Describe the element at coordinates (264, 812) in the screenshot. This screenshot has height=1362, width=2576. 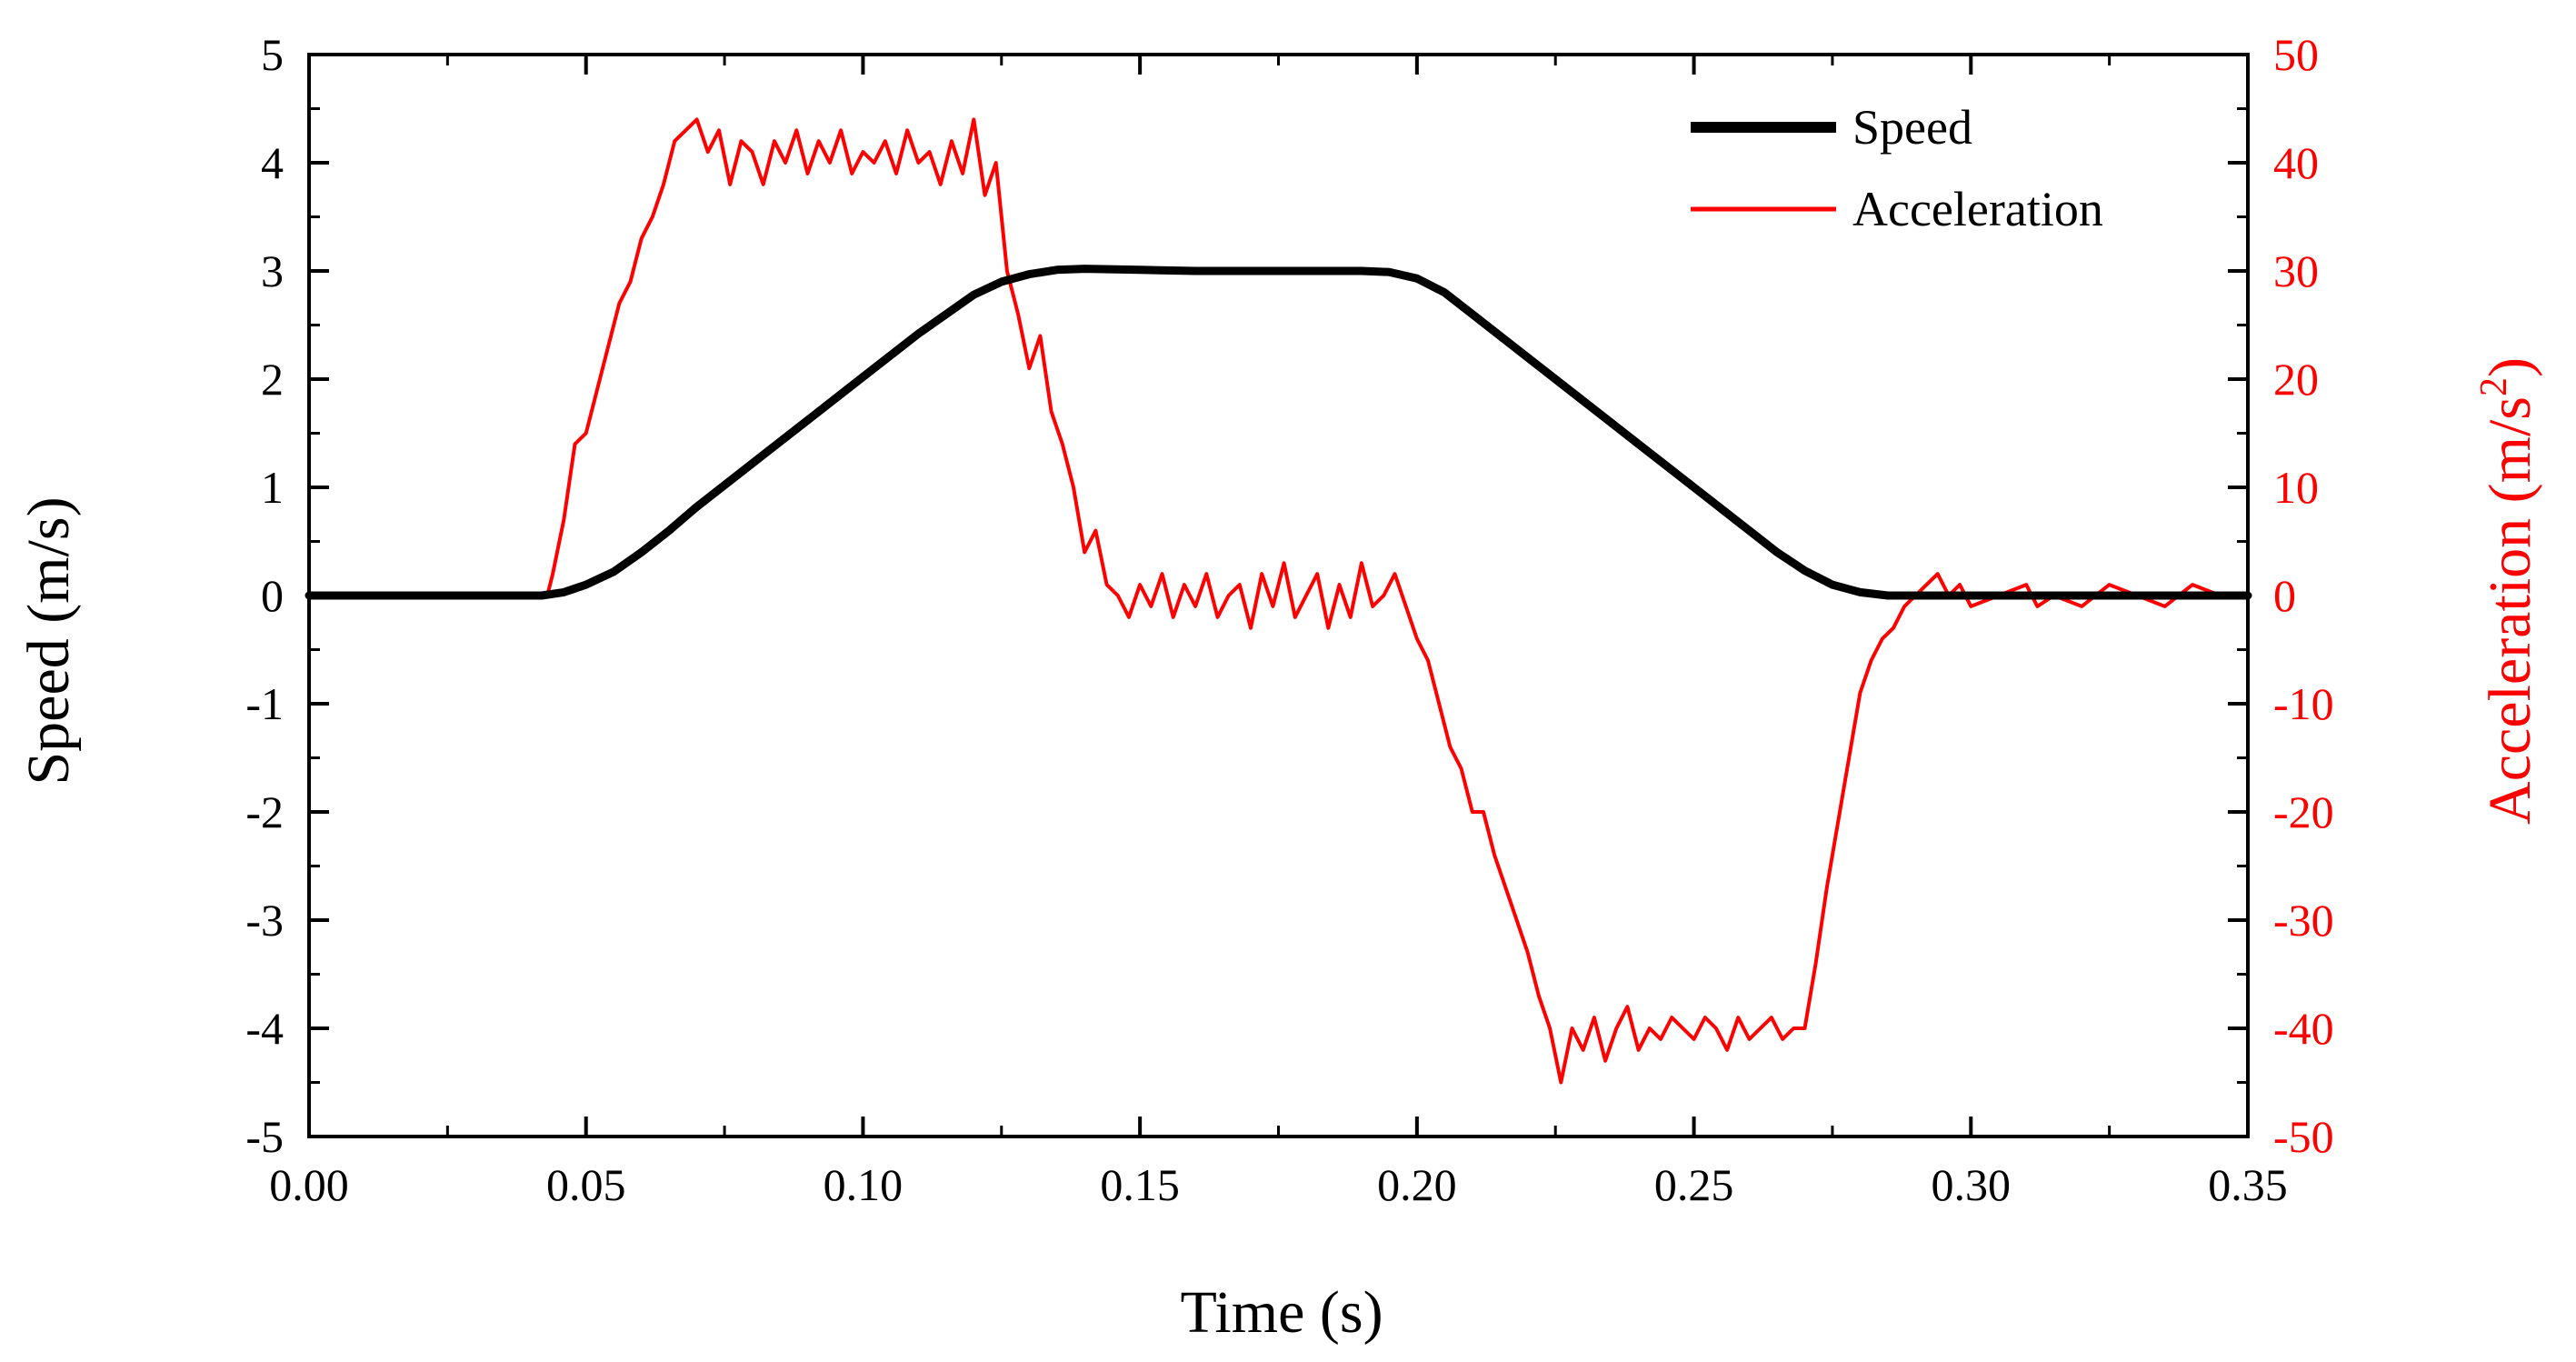
I see `y-left-tick-label: -2` at that location.